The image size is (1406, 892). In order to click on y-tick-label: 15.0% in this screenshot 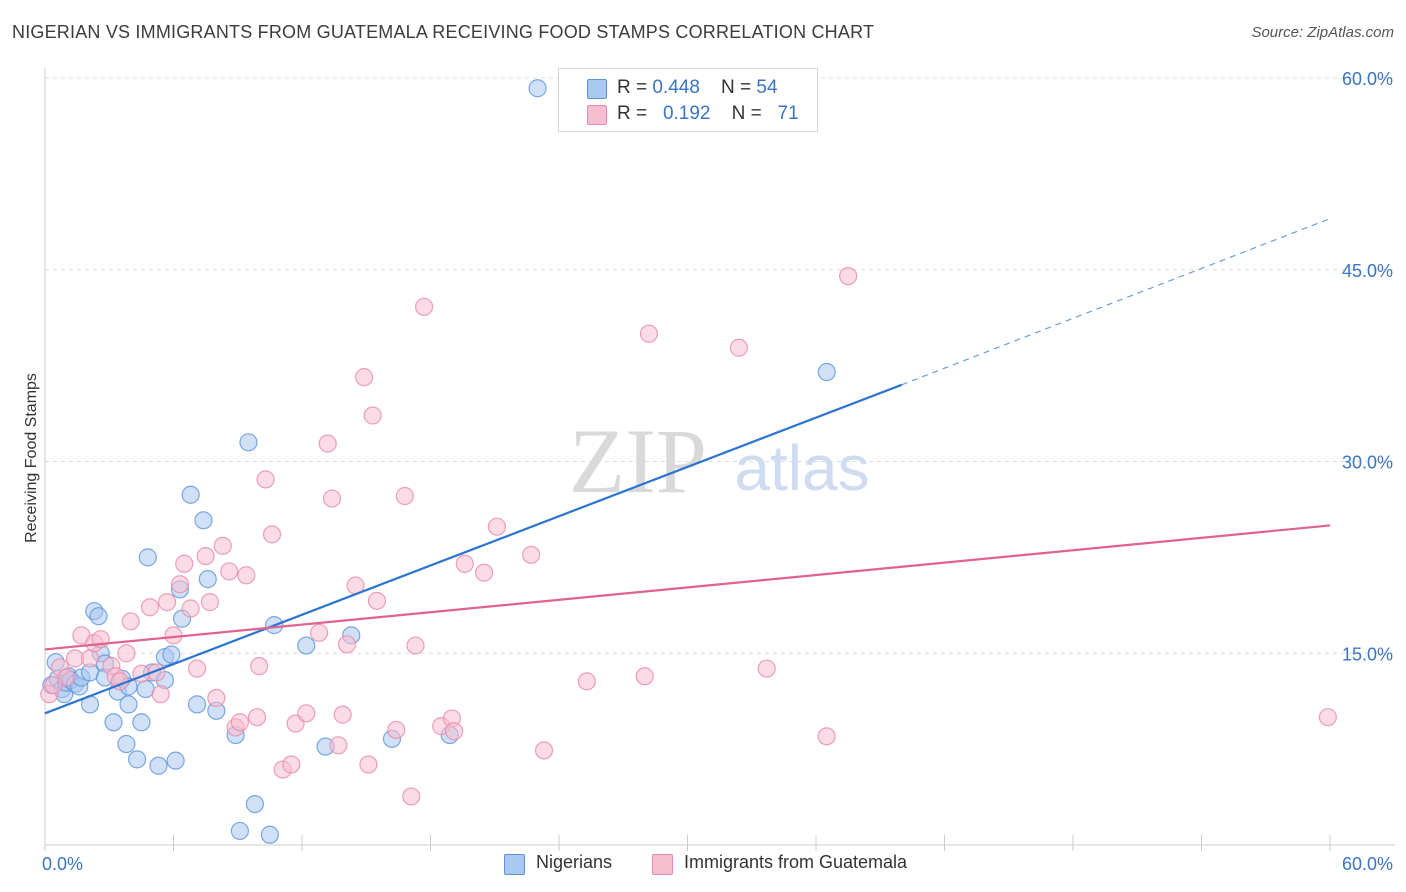, I will do `click(1367, 654)`.